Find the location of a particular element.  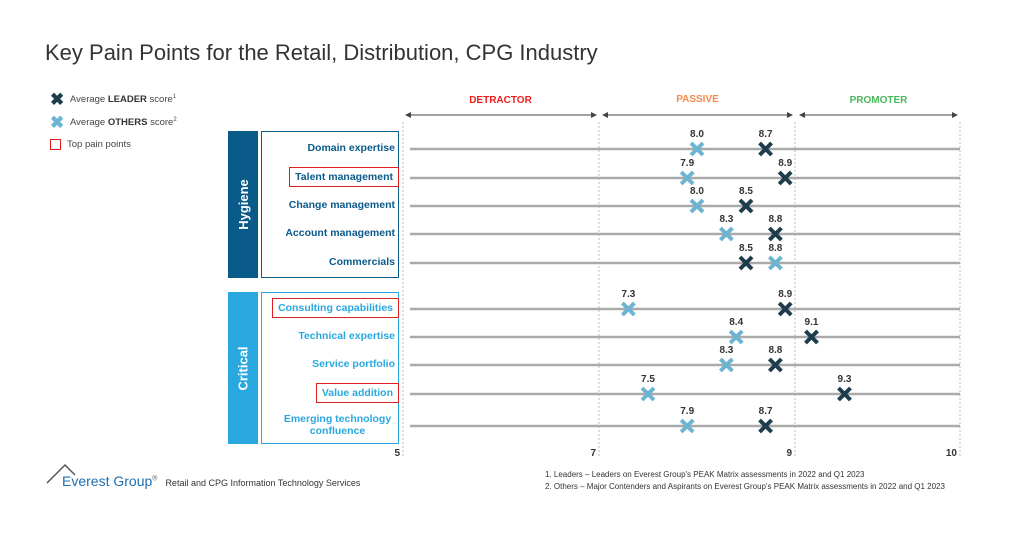

zone-passive: PASSIVE is located at coordinates (697, 99).